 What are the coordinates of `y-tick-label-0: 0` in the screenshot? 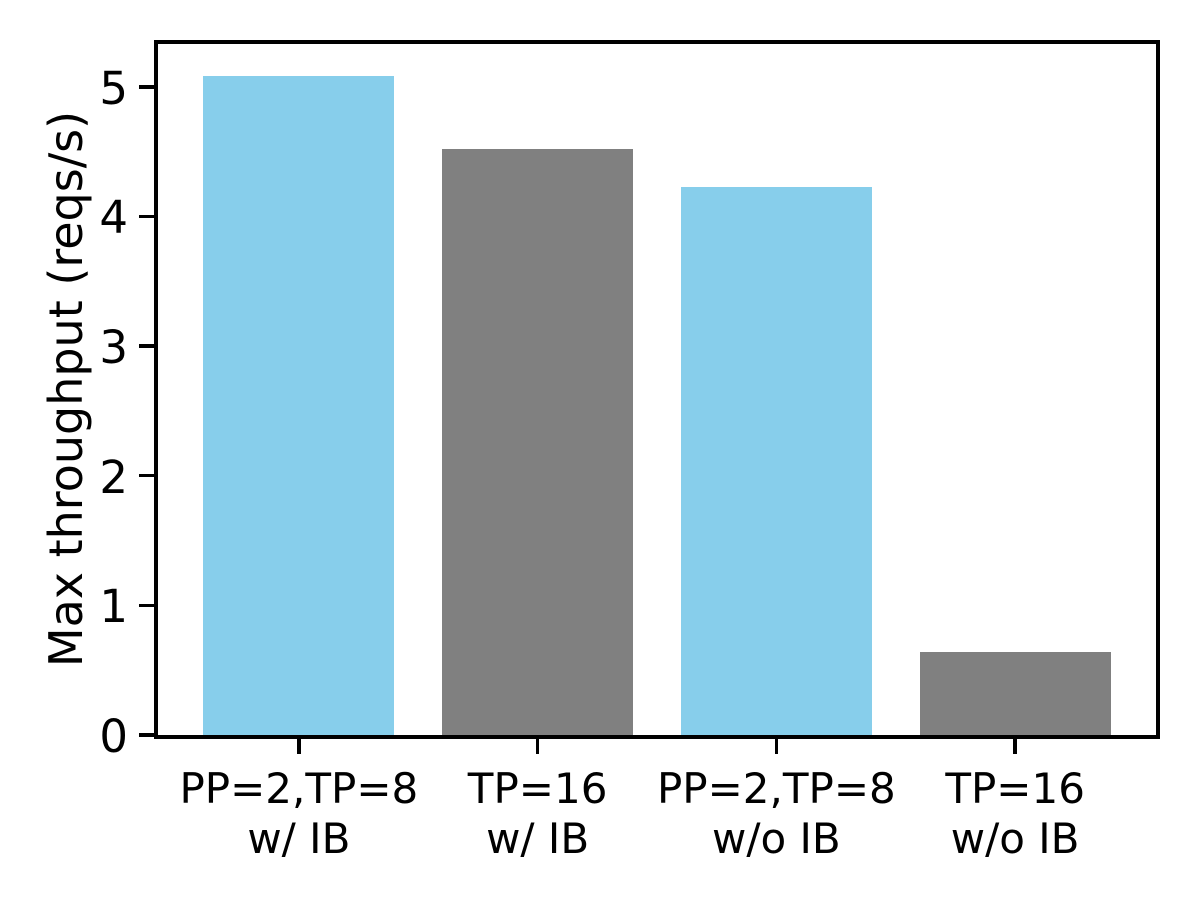 It's located at (113, 736).